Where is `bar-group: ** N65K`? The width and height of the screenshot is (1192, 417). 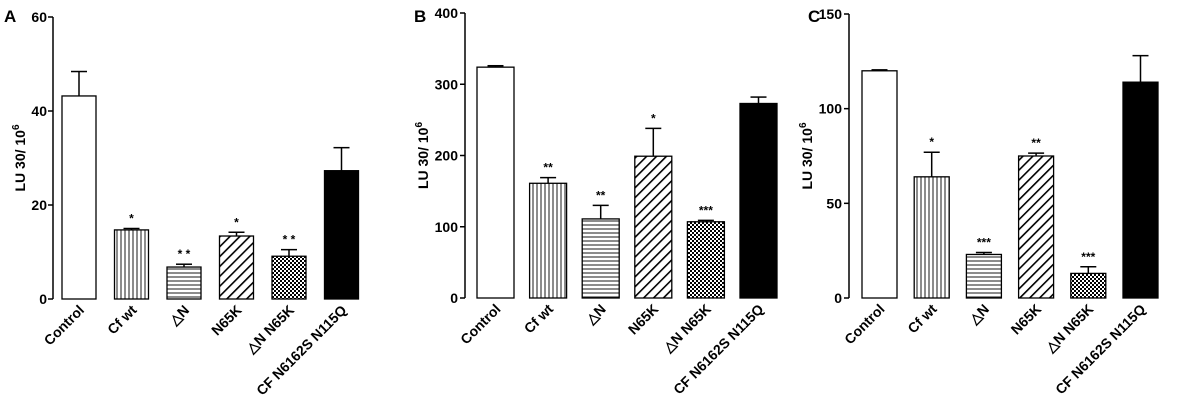
bar-group: ** N65K is located at coordinates (1031, 237).